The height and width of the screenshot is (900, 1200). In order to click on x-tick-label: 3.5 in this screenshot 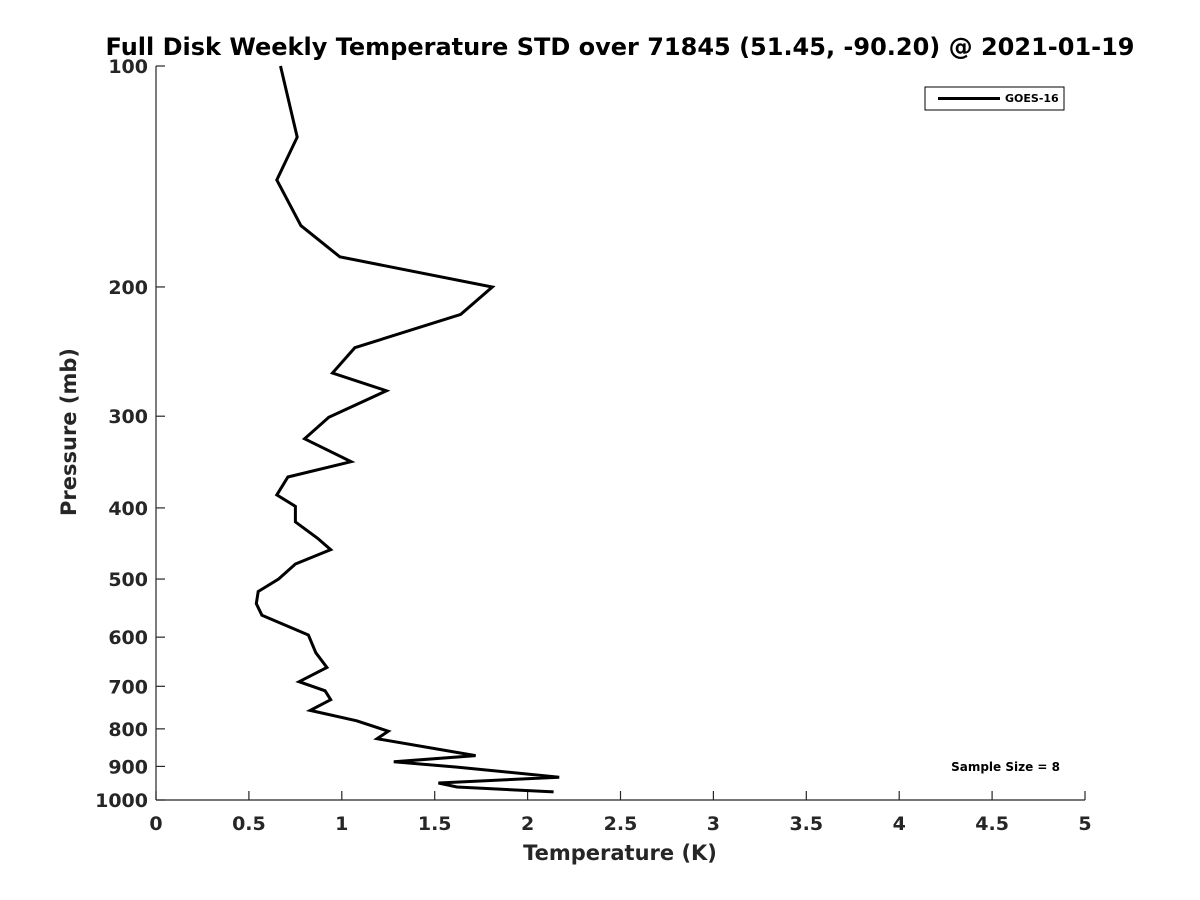, I will do `click(806, 824)`.